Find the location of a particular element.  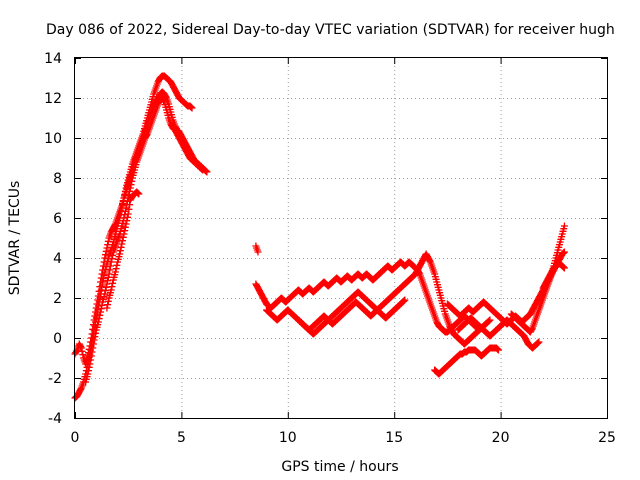

series-arc-k is located at coordinates (498, 333).